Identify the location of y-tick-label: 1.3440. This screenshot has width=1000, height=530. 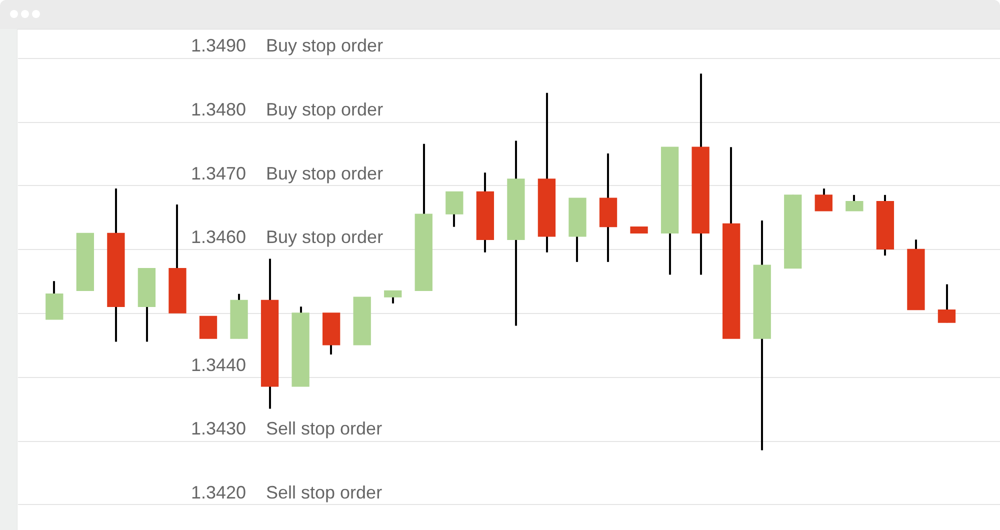
(218, 364).